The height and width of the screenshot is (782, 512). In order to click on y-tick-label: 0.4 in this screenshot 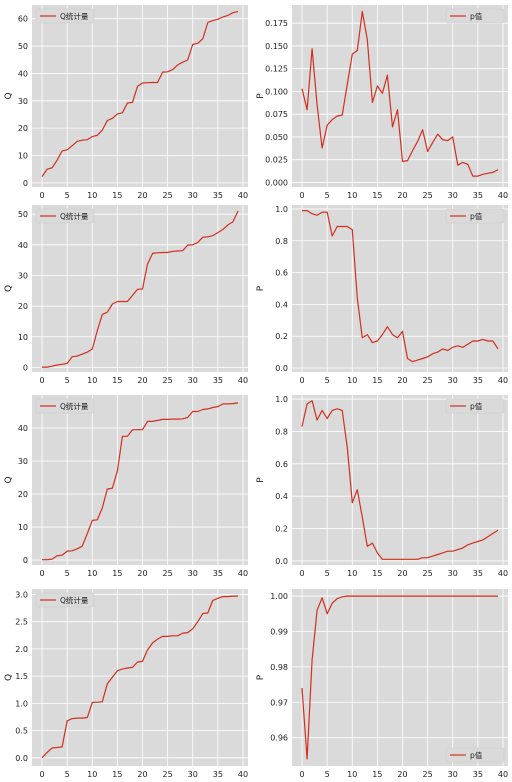, I will do `click(281, 304)`.